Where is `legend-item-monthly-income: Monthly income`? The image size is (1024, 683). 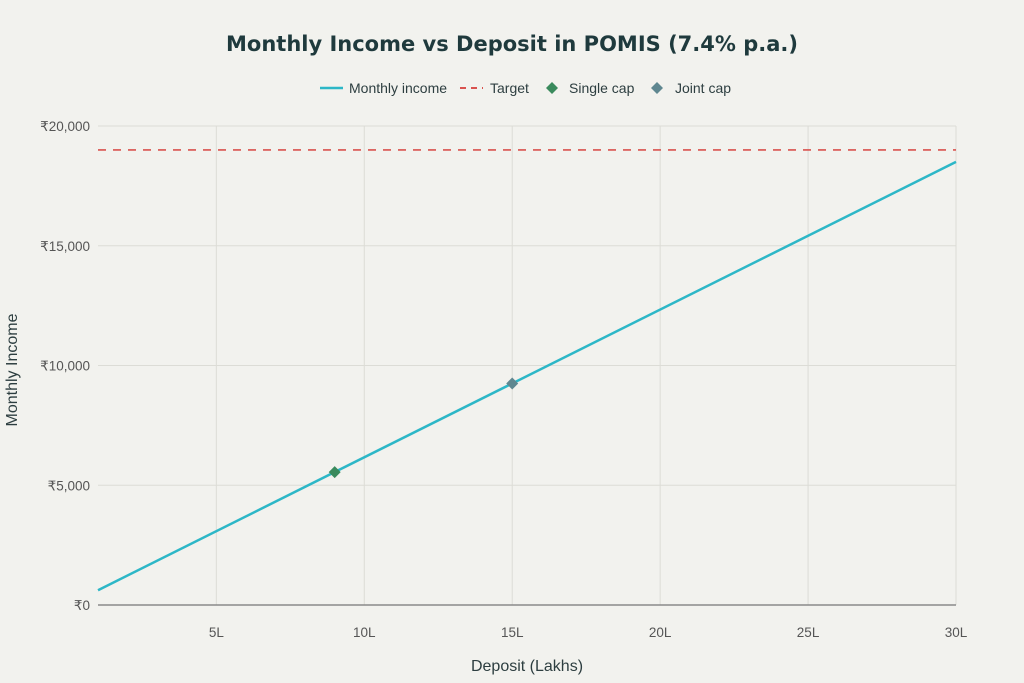
legend-item-monthly-income: Monthly income is located at coordinates (383, 88).